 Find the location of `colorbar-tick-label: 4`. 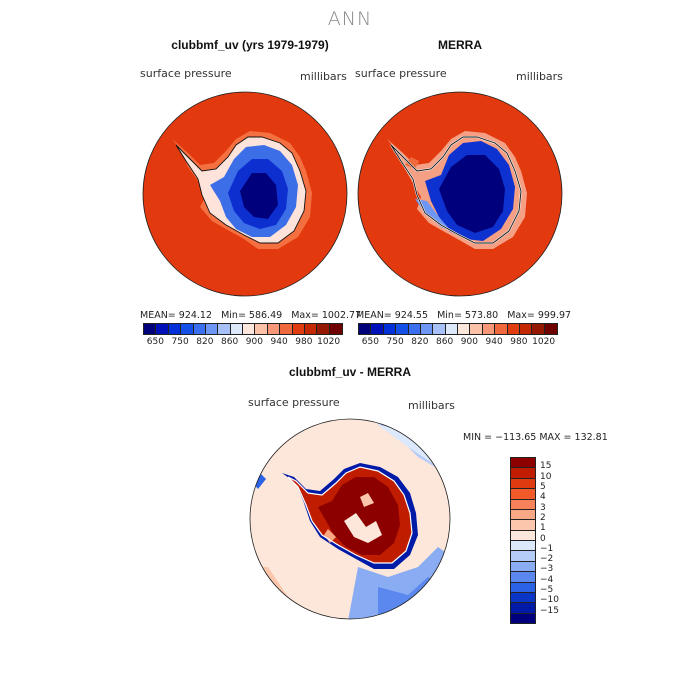

colorbar-tick-label: 4 is located at coordinates (543, 497).